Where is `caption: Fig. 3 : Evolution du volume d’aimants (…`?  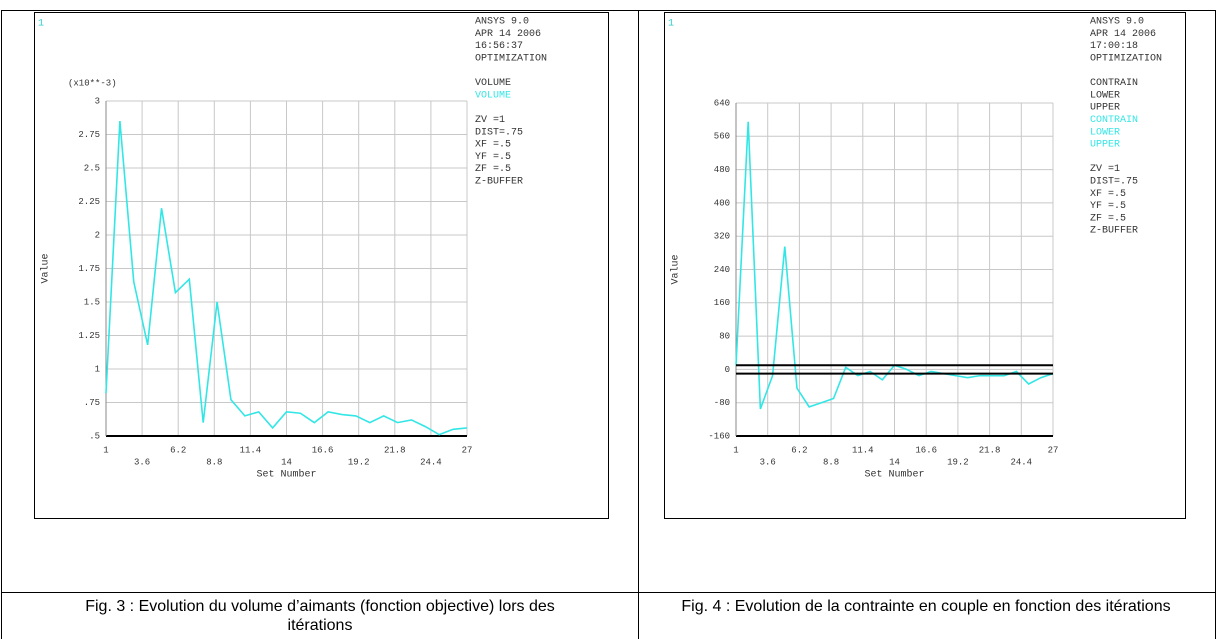
caption: Fig. 3 : Evolution du volume d’aimants (… is located at coordinates (320, 616).